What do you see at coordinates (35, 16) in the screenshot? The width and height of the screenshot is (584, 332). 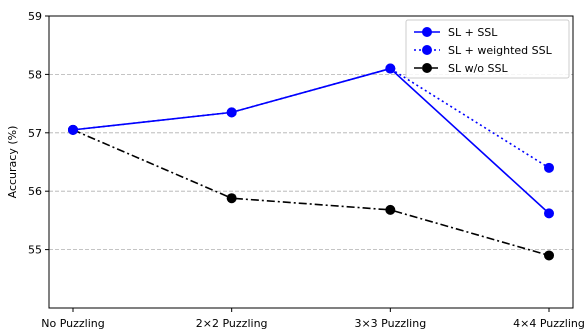 I see `y-tick-label: 59` at bounding box center [35, 16].